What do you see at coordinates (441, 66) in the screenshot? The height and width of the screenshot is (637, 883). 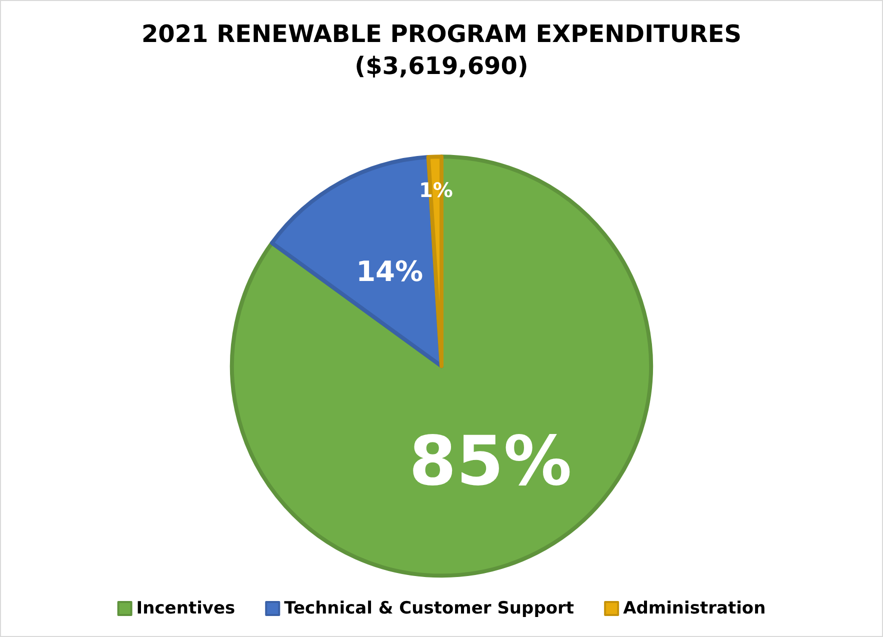 I see `chart-subtitle: ($3,619,690)` at bounding box center [441, 66].